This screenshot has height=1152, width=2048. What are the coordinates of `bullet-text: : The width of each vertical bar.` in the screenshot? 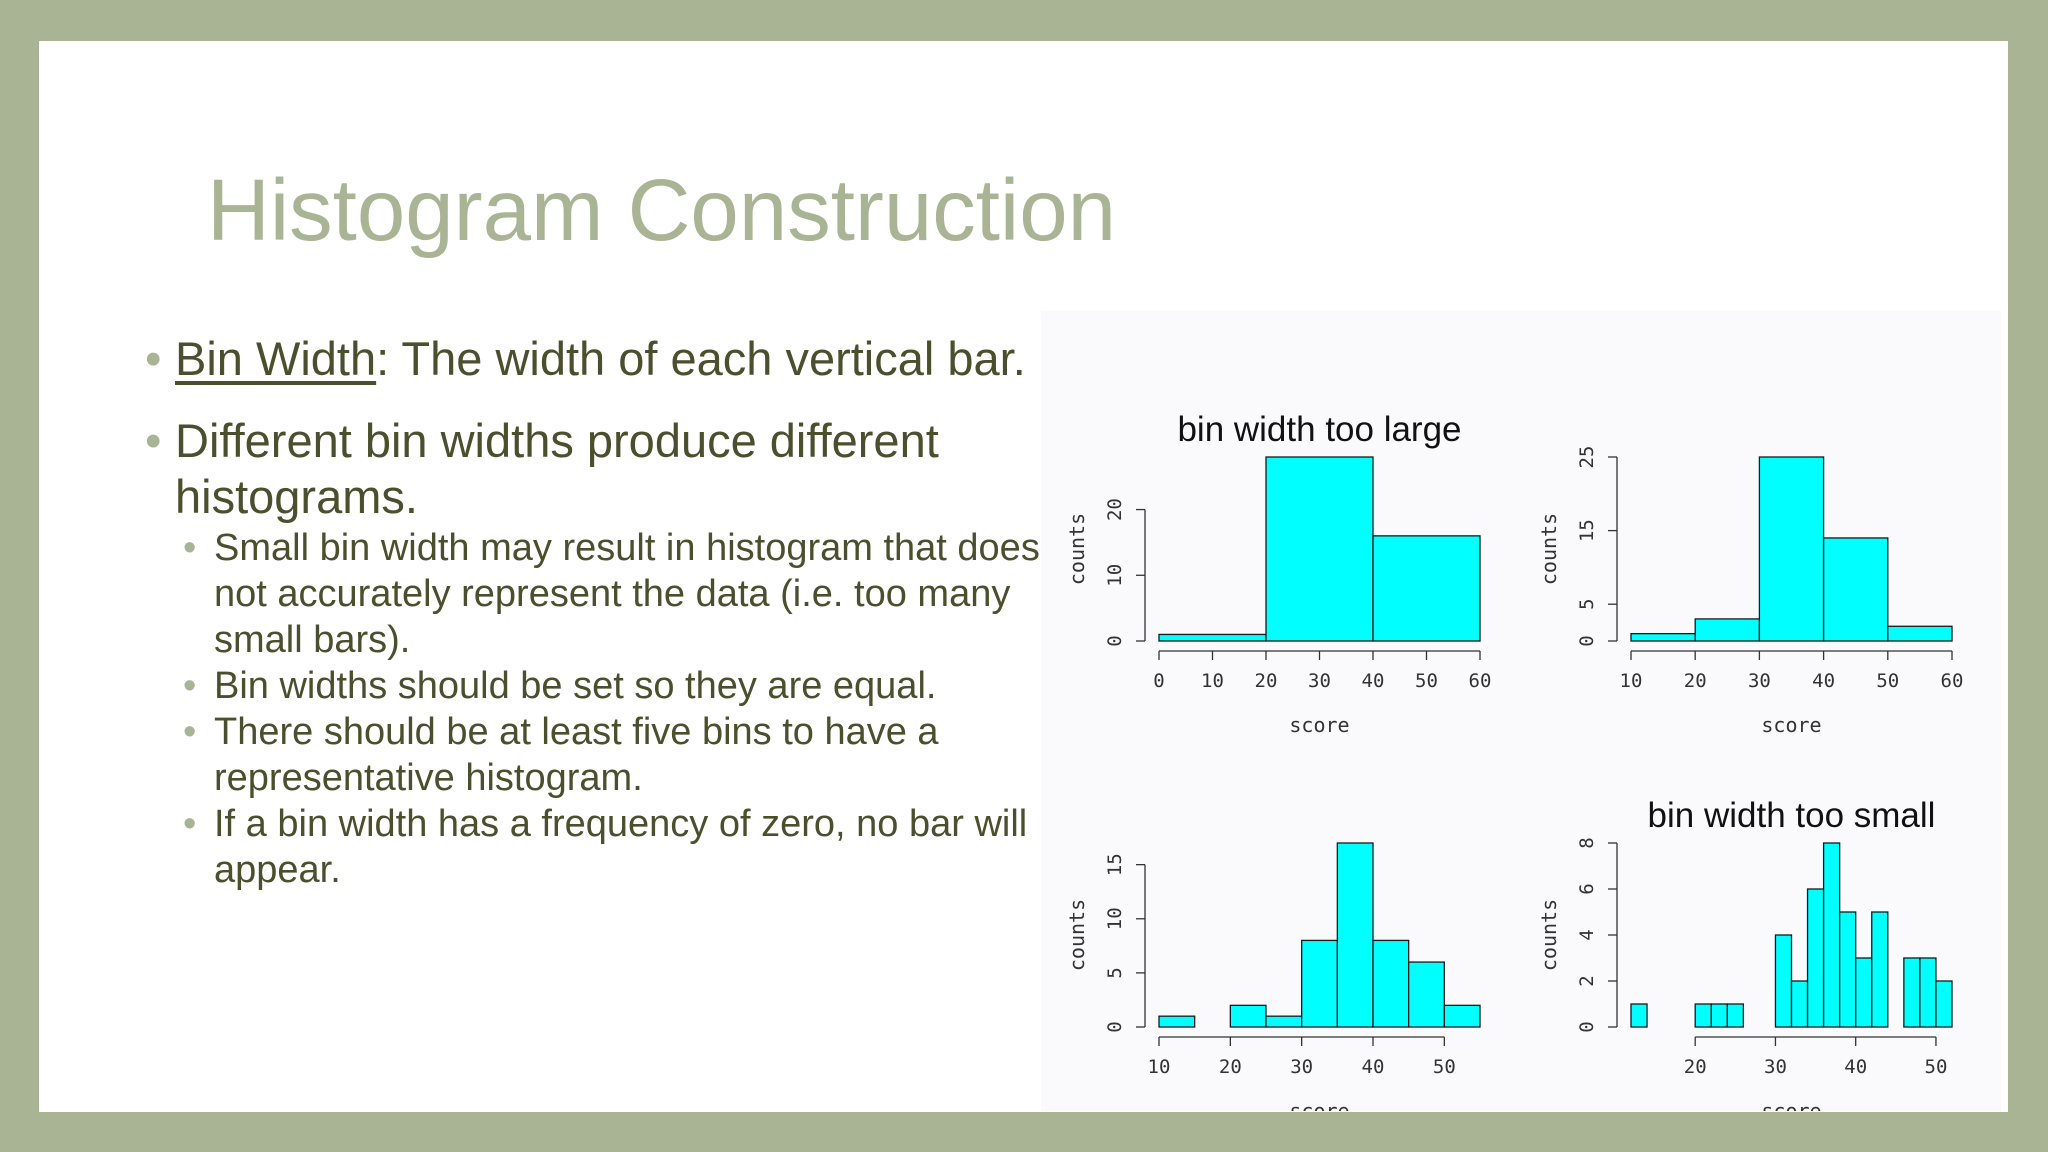 It's located at (701, 358).